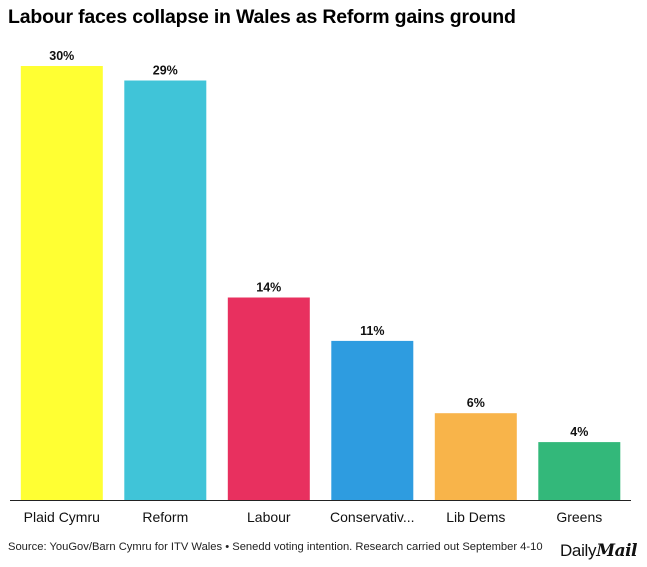 This screenshot has height=567, width=647. What do you see at coordinates (165, 71) in the screenshot?
I see `value-label-1: 29%` at bounding box center [165, 71].